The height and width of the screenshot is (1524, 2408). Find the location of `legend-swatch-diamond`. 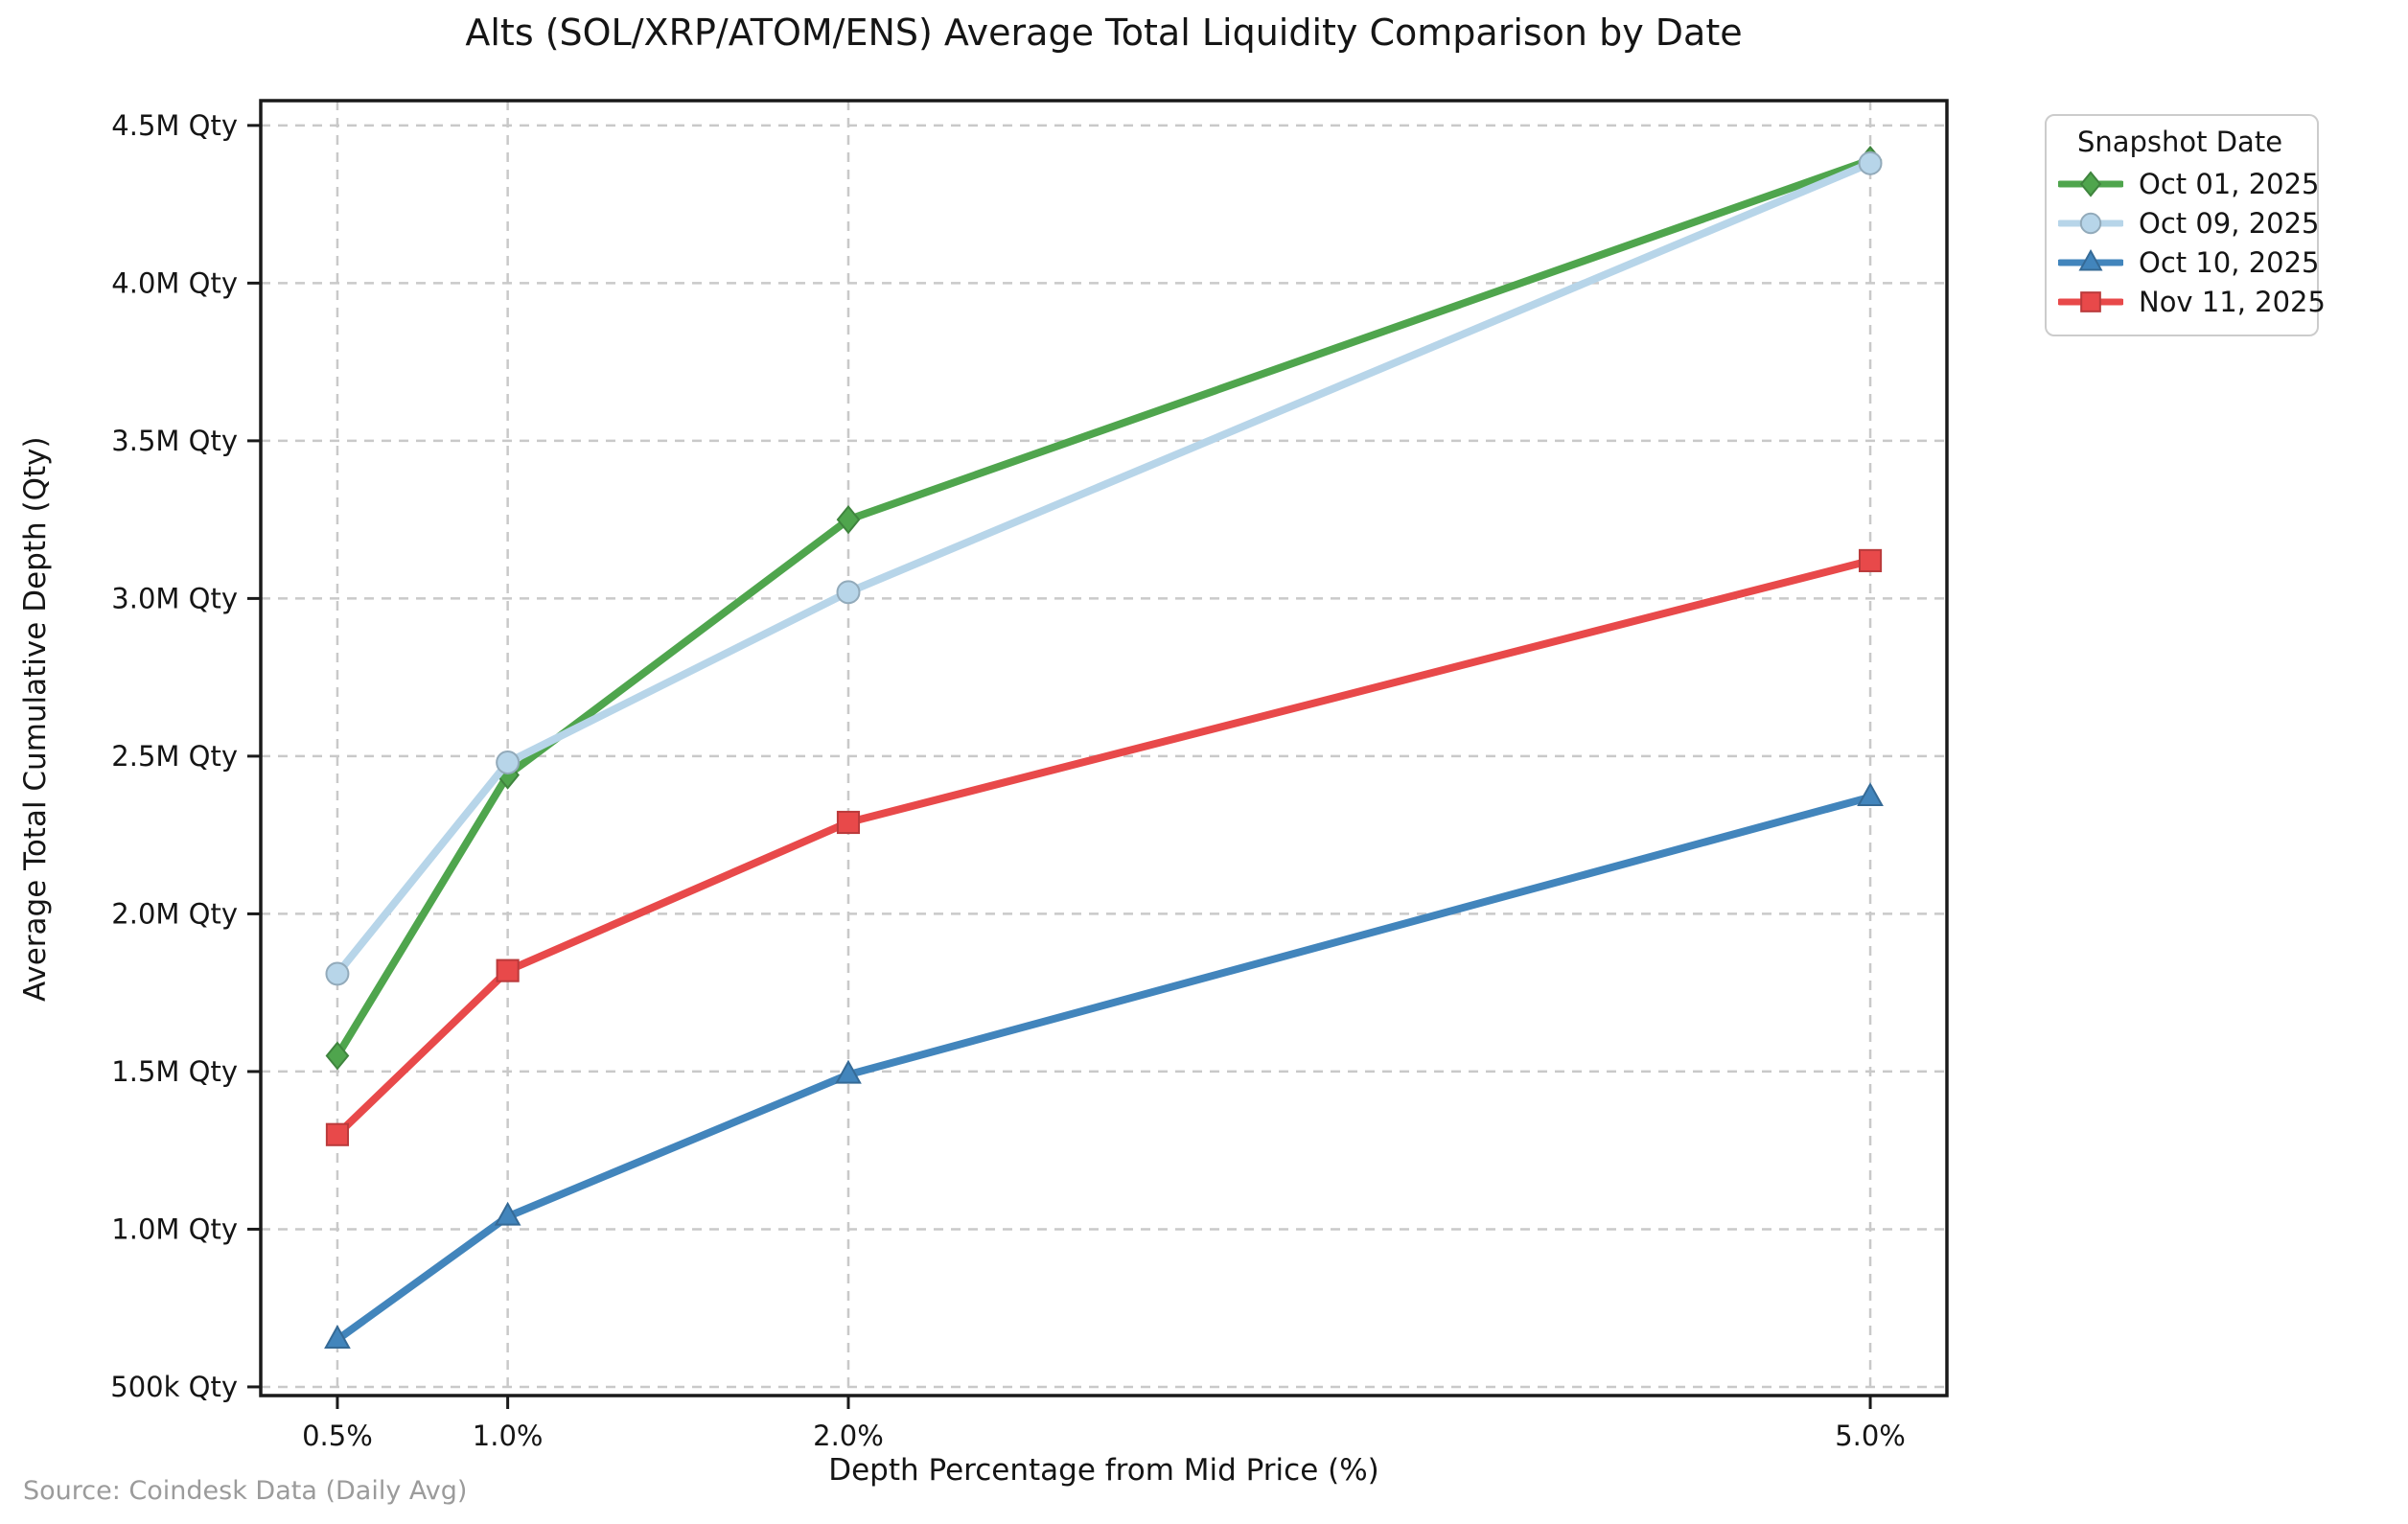

legend-swatch-diamond is located at coordinates (2090, 183).